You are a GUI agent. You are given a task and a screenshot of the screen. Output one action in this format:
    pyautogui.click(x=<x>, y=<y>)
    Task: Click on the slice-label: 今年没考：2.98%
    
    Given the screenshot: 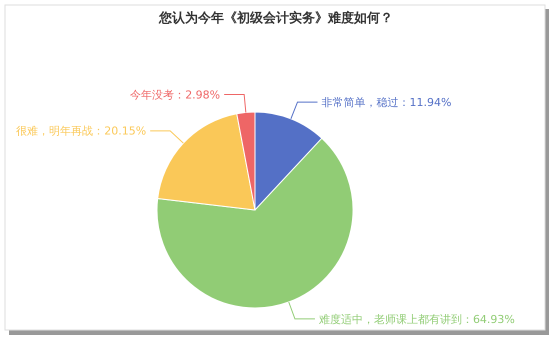 What is the action you would take?
    pyautogui.click(x=175, y=95)
    